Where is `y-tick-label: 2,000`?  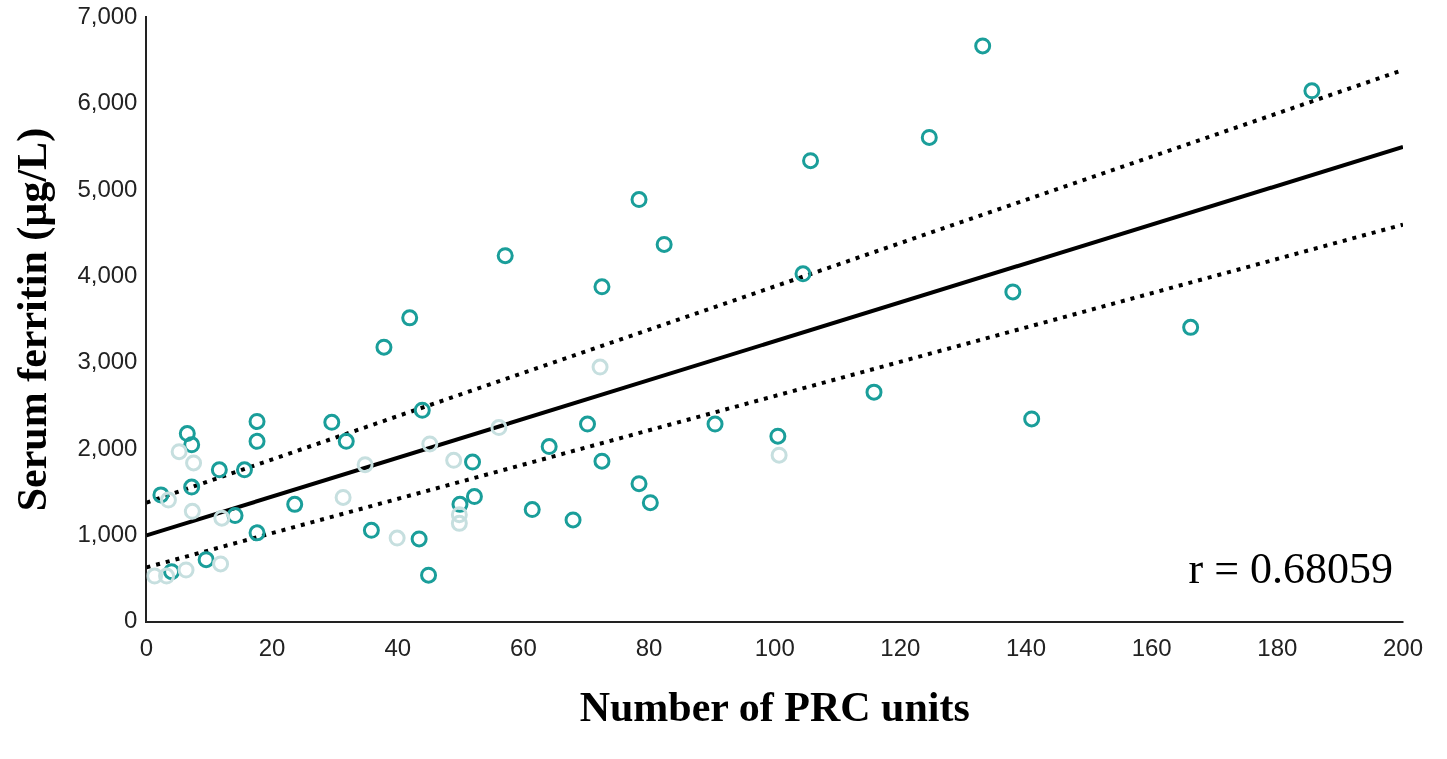 y-tick-label: 2,000 is located at coordinates (107, 447).